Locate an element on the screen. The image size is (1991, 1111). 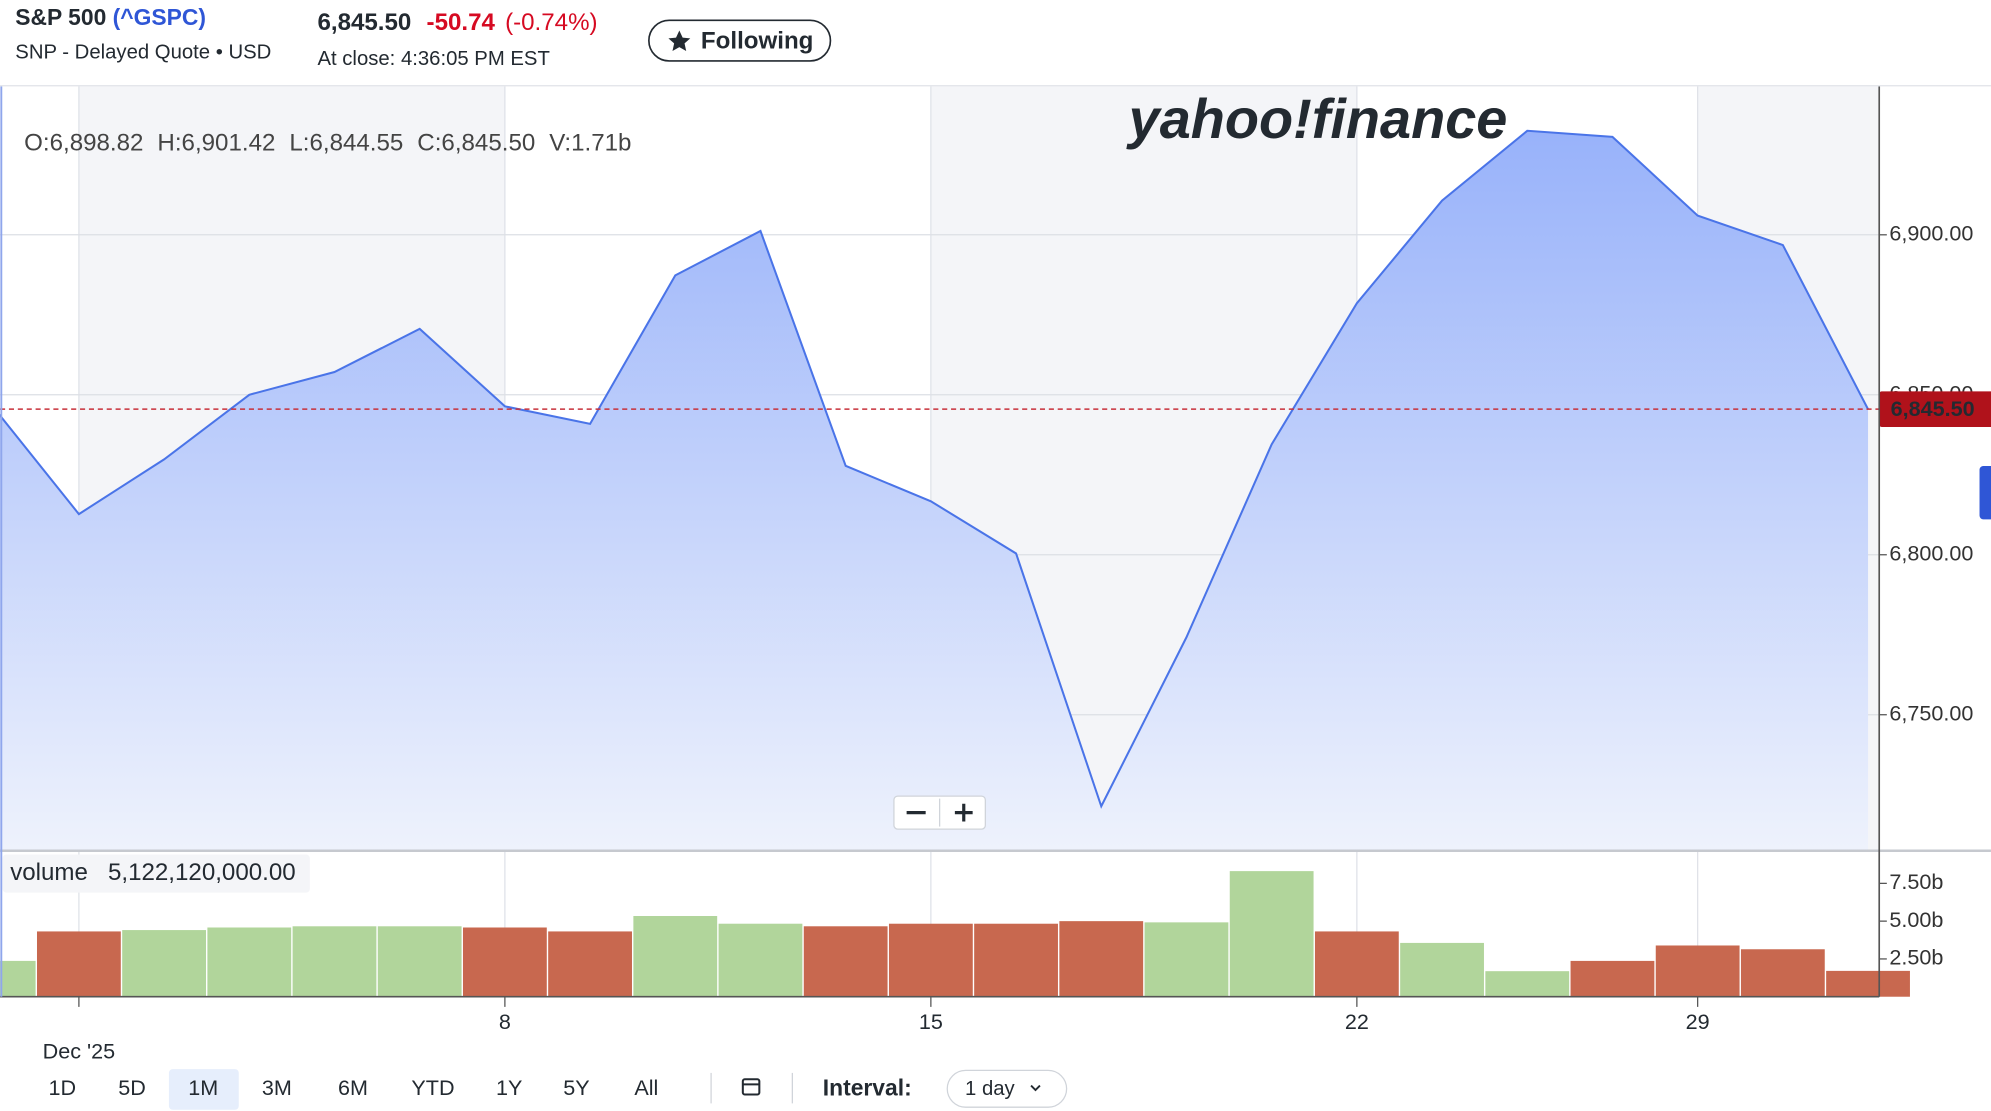
follow-button-frame is located at coordinates (740, 40).